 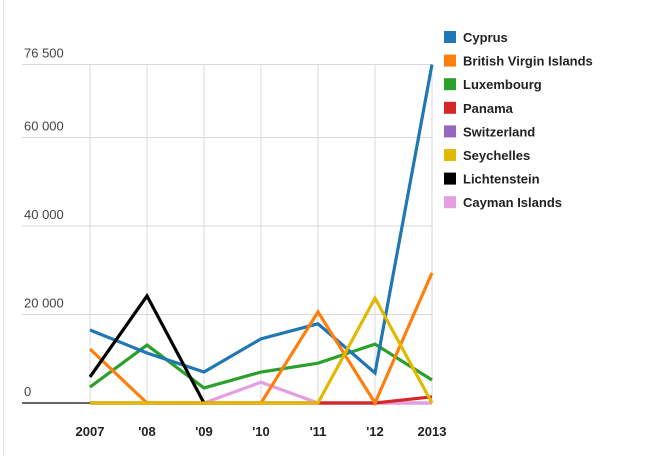 I want to click on x-tick-label: '12, so click(x=375, y=431).